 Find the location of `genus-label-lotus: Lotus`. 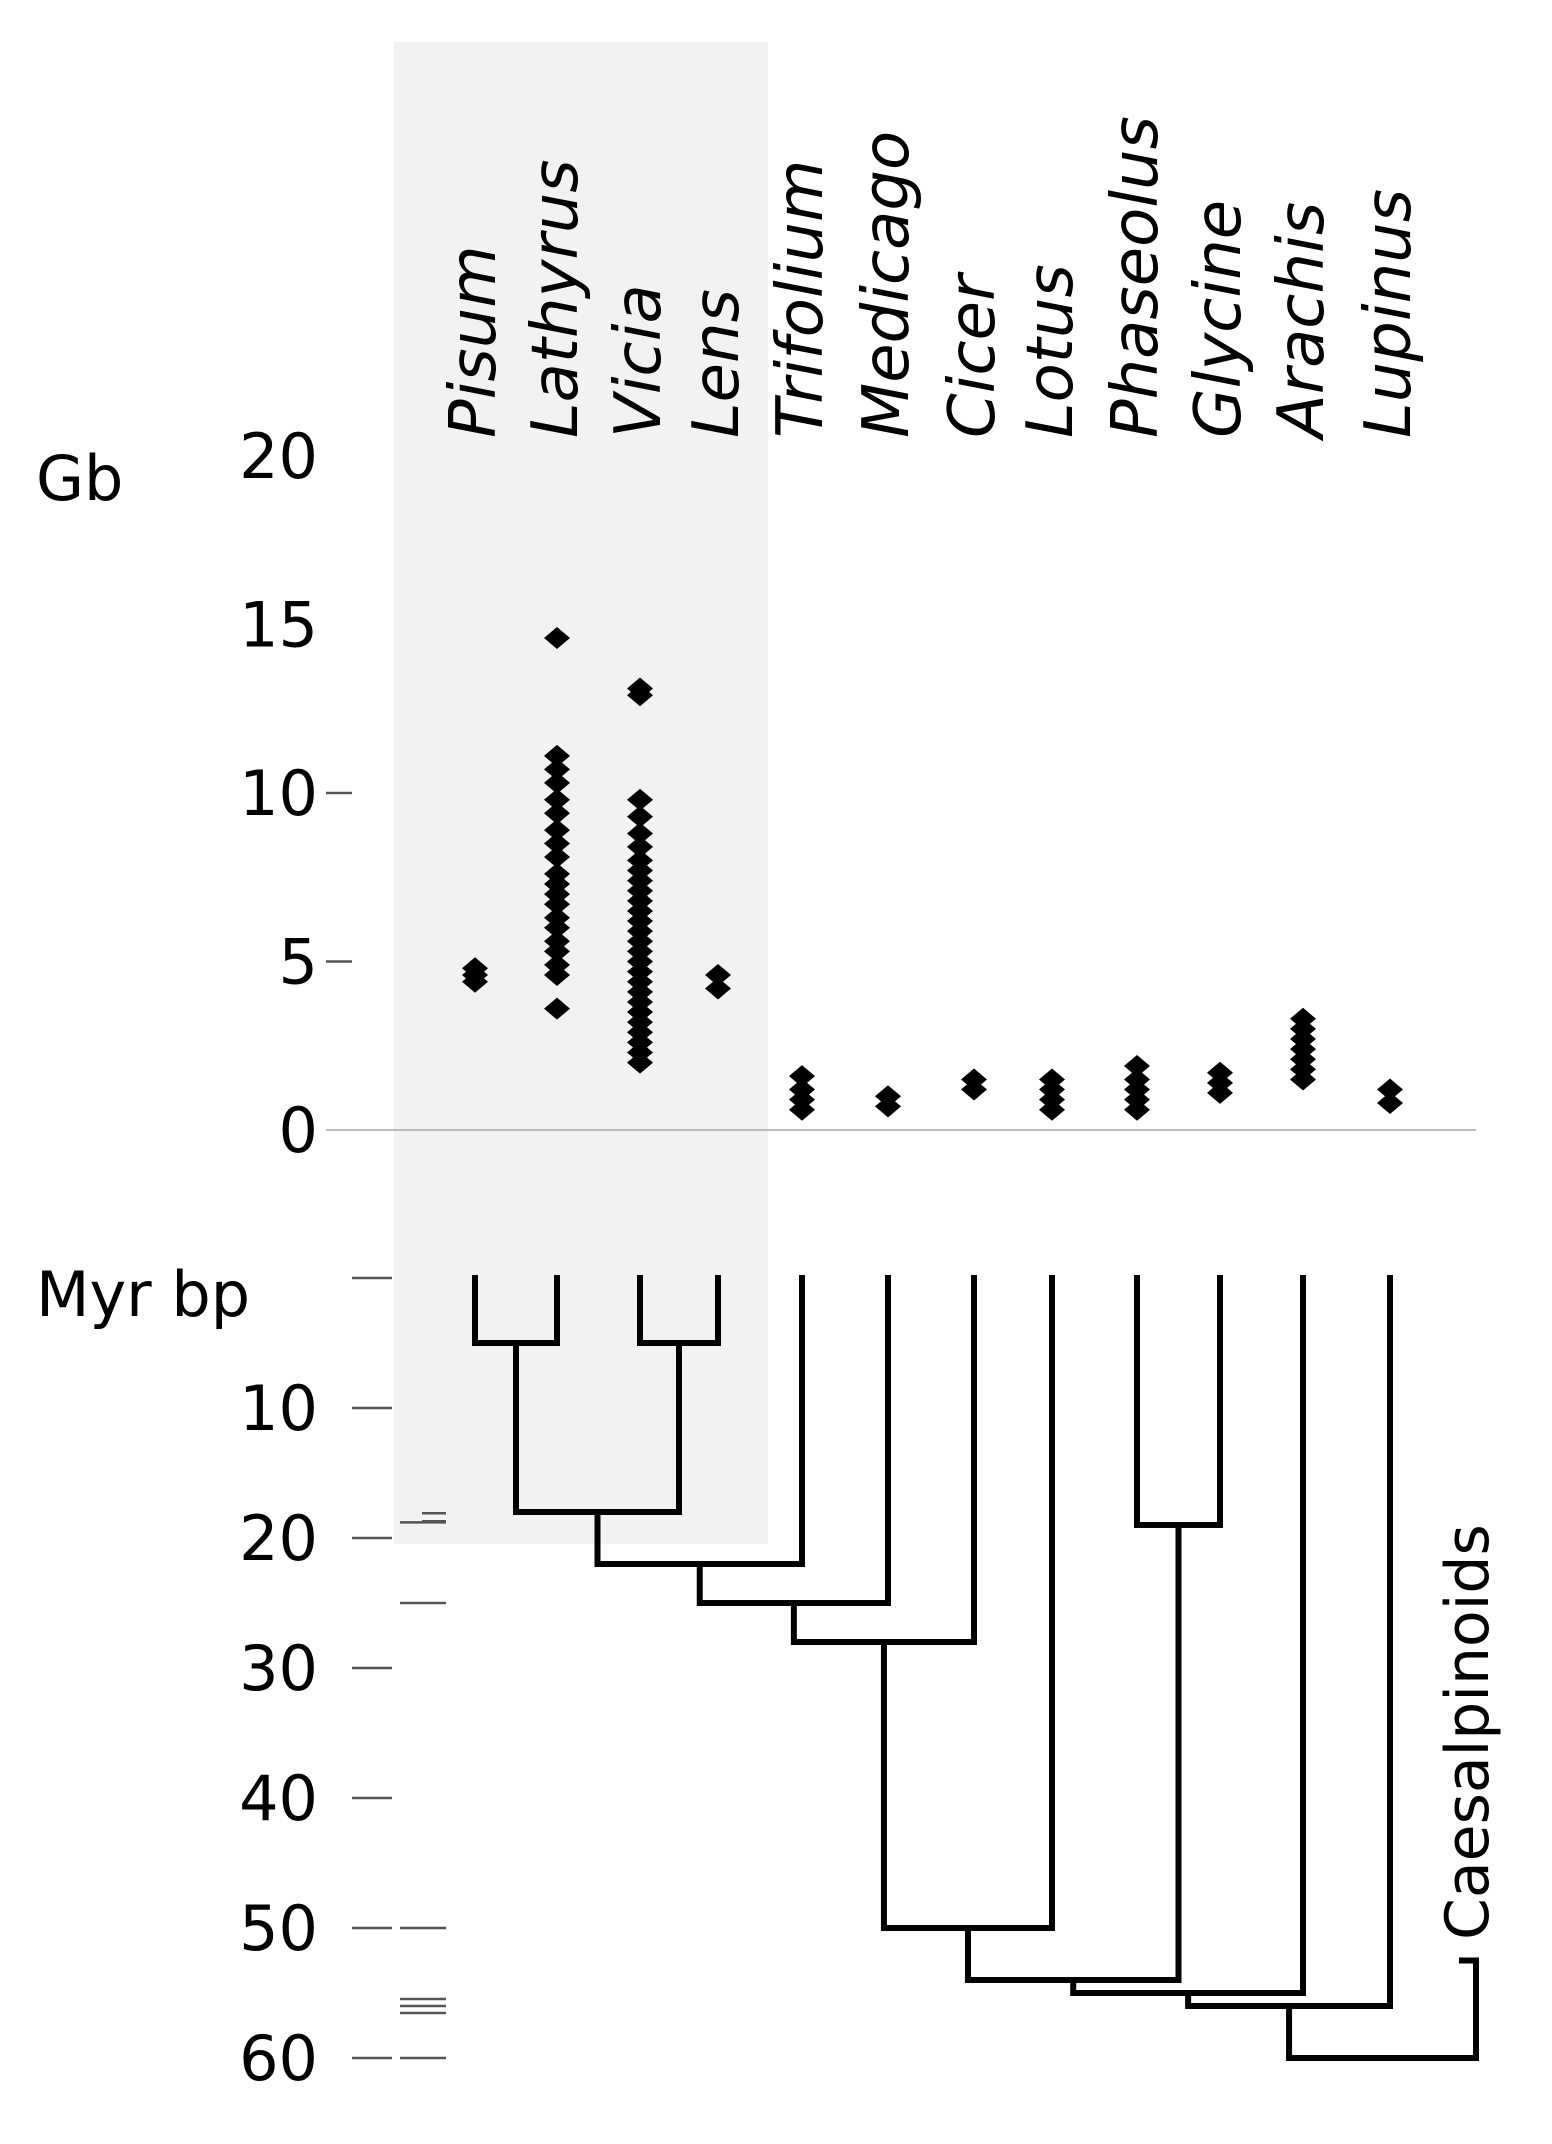

genus-label-lotus: Lotus is located at coordinates (1051, 351).